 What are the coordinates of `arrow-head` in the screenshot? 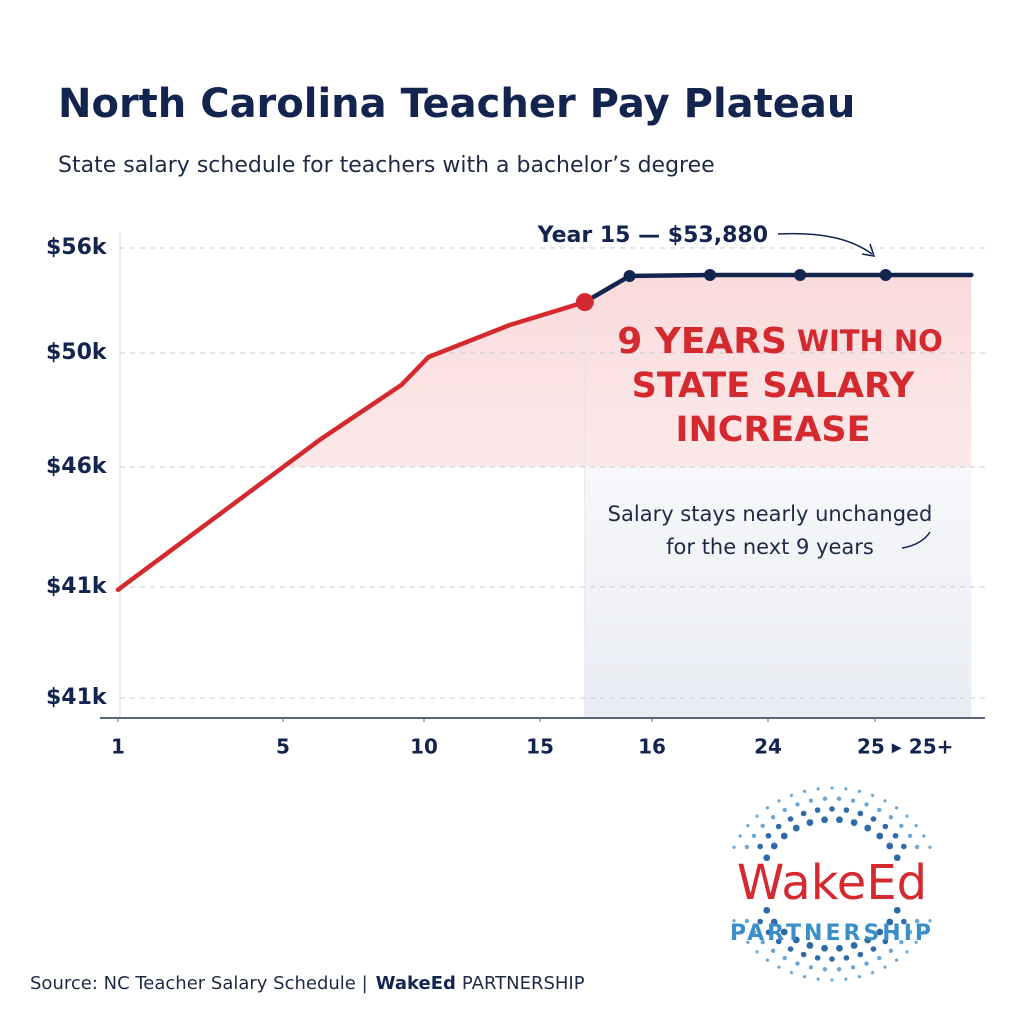 It's located at (868, 250).